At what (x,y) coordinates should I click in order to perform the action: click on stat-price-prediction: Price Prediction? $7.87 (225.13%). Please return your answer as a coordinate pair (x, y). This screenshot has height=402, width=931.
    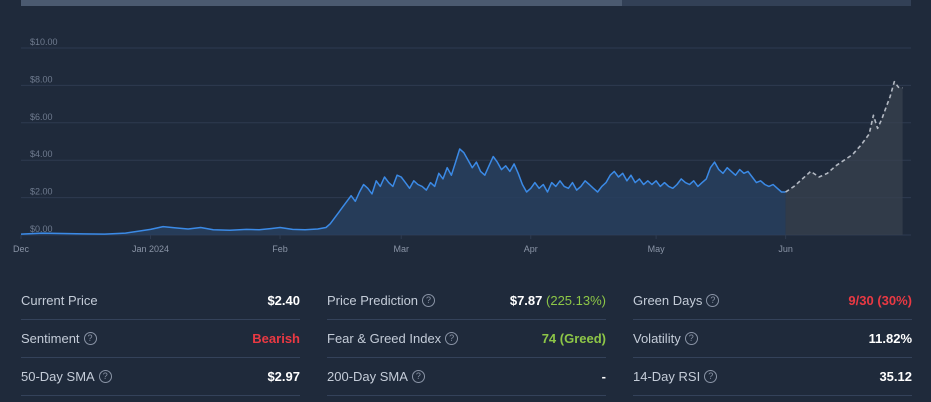
    Looking at the image, I should click on (466, 301).